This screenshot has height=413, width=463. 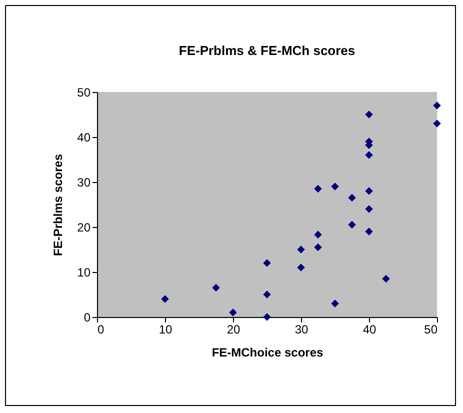 I want to click on x-axis-title: FE-MChoice scores, so click(x=268, y=353).